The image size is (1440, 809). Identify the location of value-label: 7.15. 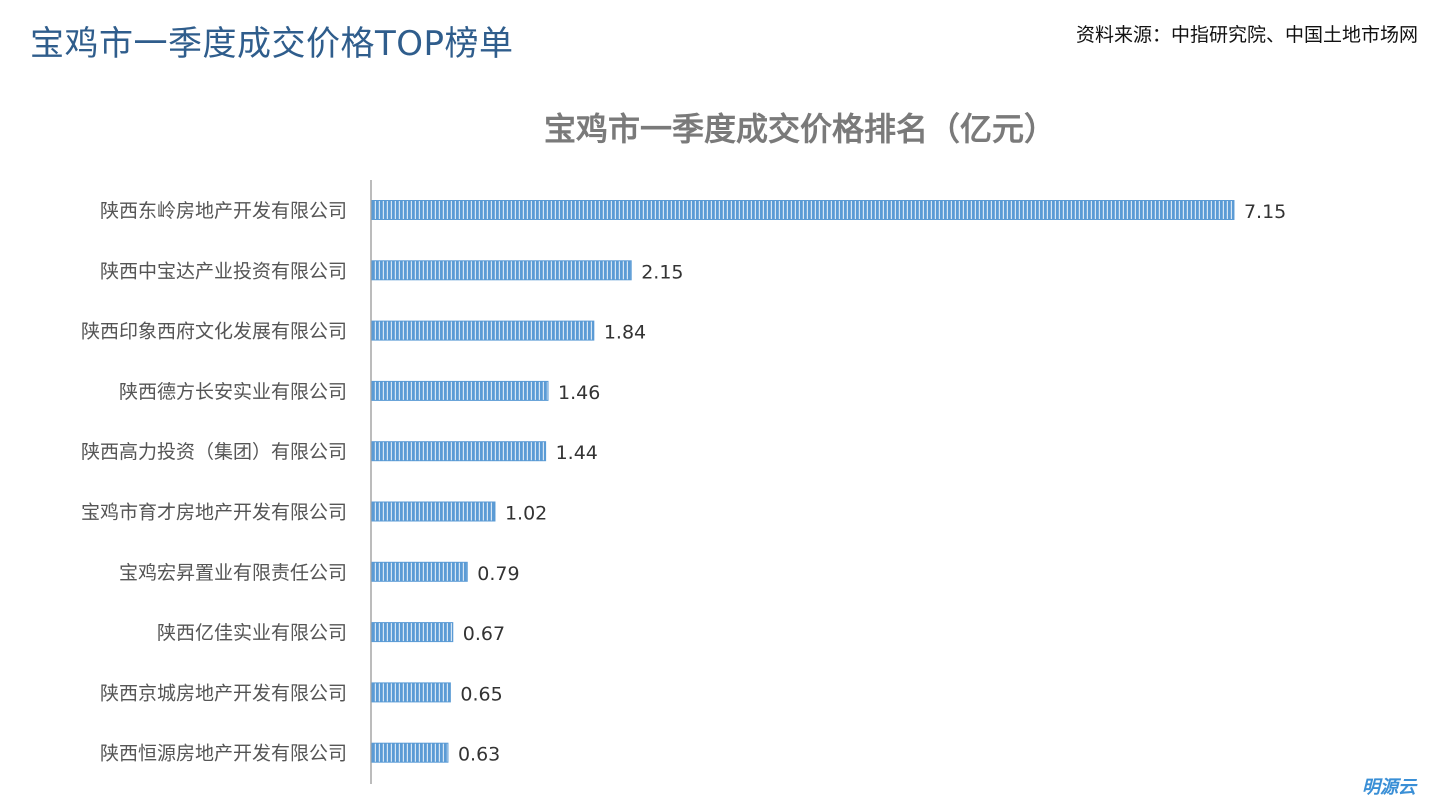
(1265, 212).